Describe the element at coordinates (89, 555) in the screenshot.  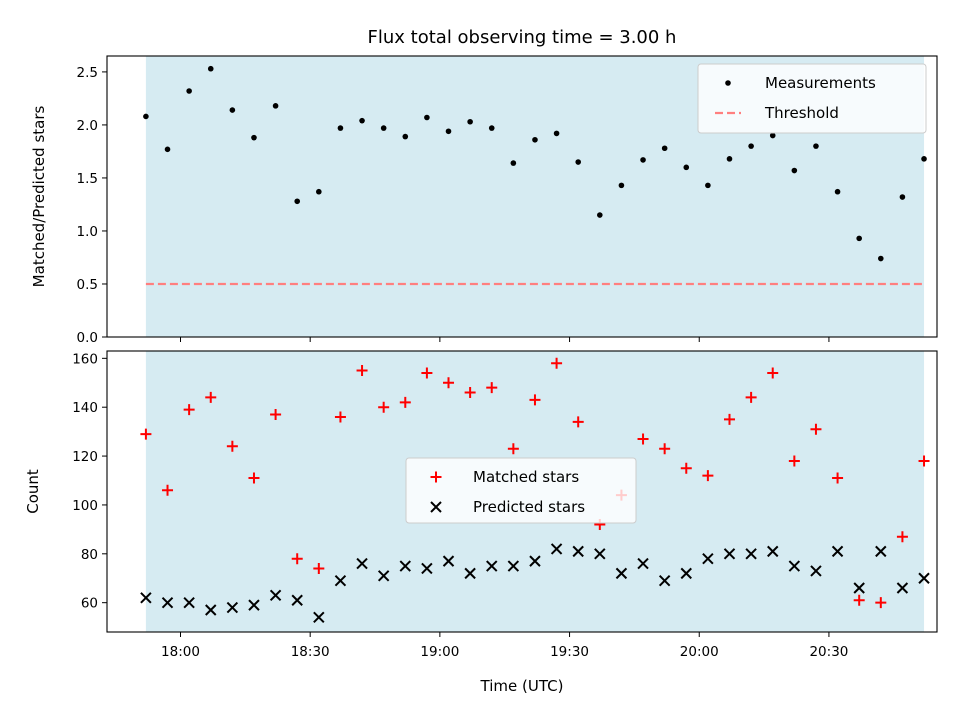
I see `y-tick-label: 80` at that location.